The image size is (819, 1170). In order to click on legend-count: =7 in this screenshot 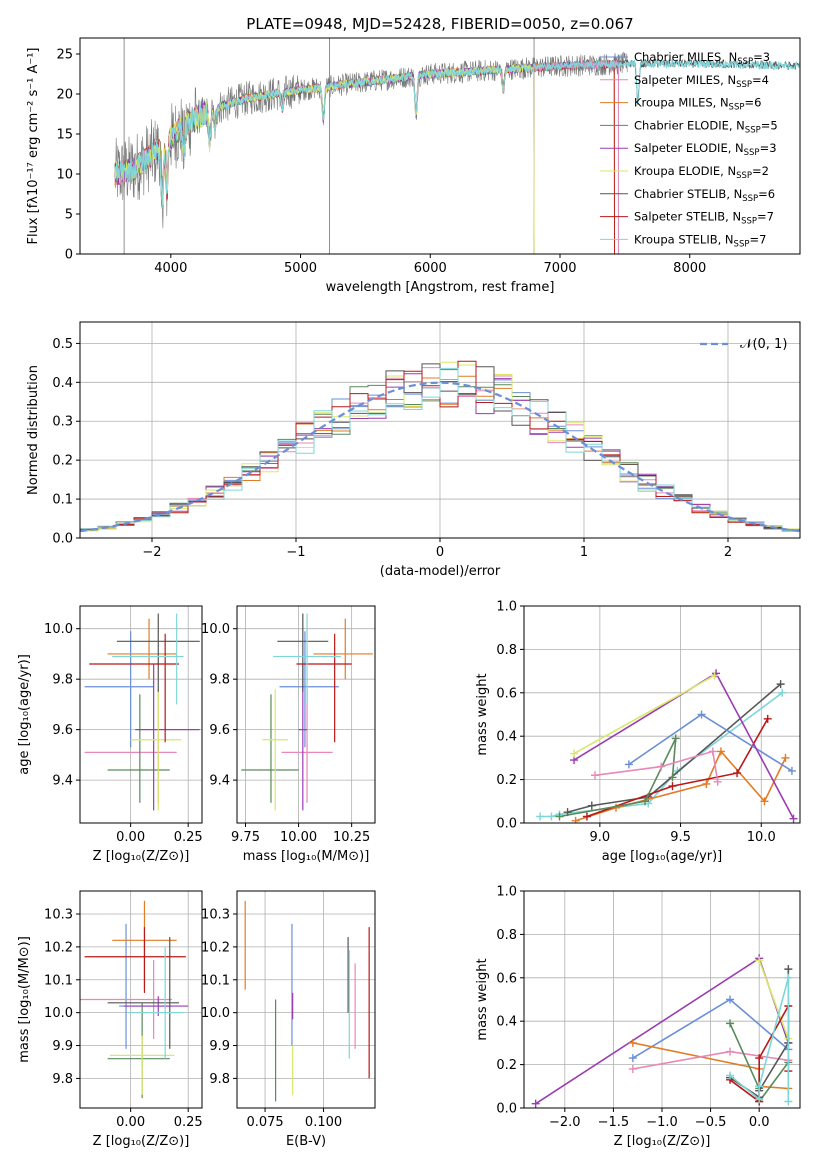, I will do `click(765, 217)`.